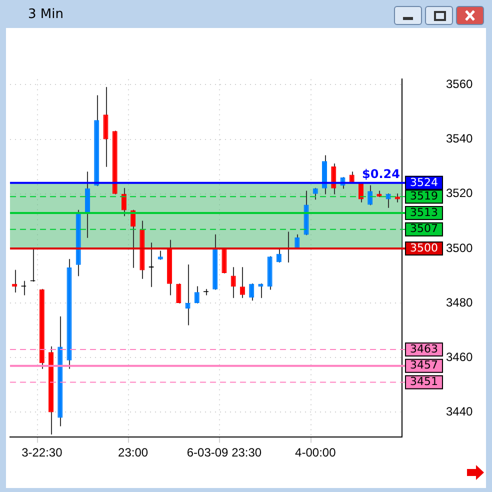  Describe the element at coordinates (133, 452) in the screenshot. I see `x-tick-label: 23:00` at that location.